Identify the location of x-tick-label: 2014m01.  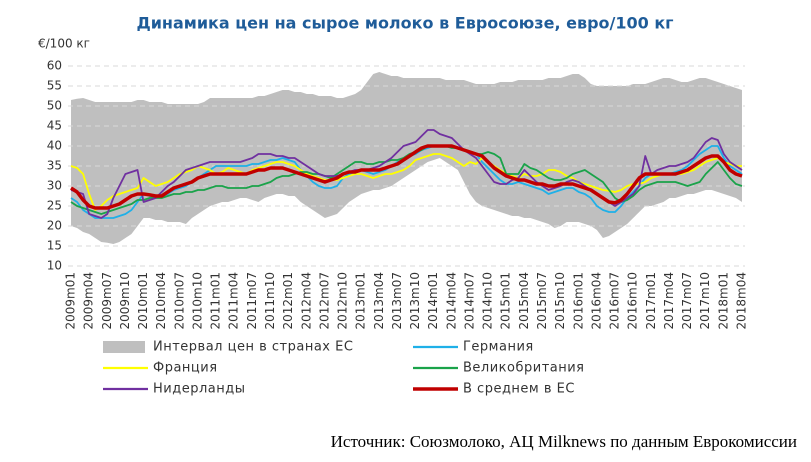
(433, 301).